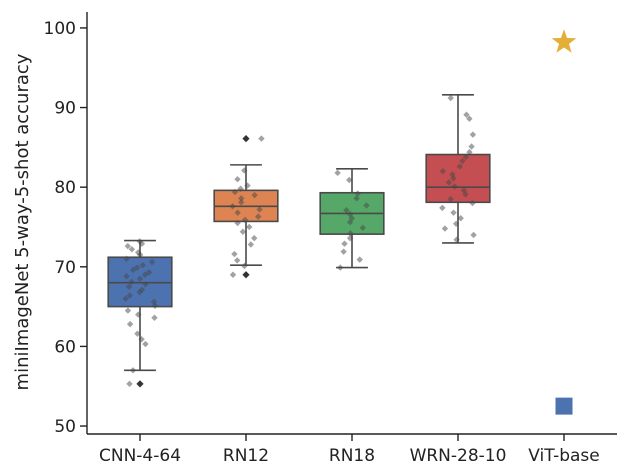 This screenshot has height=466, width=619. Describe the element at coordinates (458, 178) in the screenshot. I see `iqr-box` at that location.